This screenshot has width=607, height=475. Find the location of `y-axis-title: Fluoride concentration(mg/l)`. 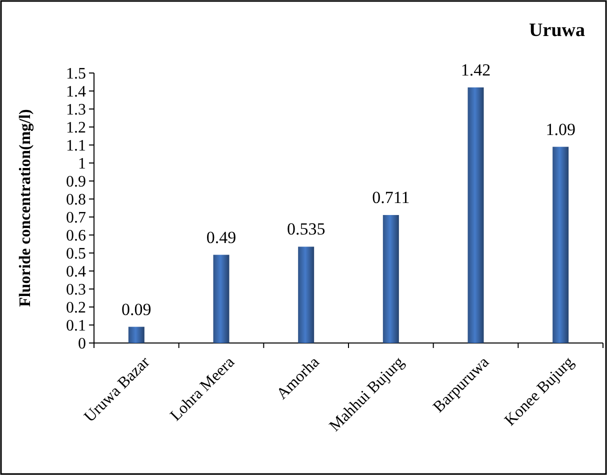

y-axis-title: Fluoride concentration(mg/l) is located at coordinates (25, 208).